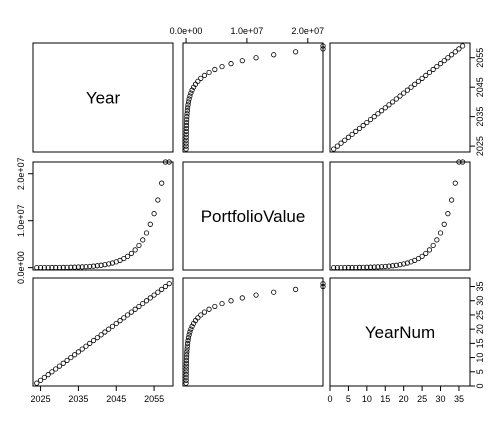 This screenshot has height=432, width=504. What do you see at coordinates (395, 394) in the screenshot?
I see `x-axis-YearNum-bottom: 0 5 10 15 20 25 30 35` at bounding box center [395, 394].